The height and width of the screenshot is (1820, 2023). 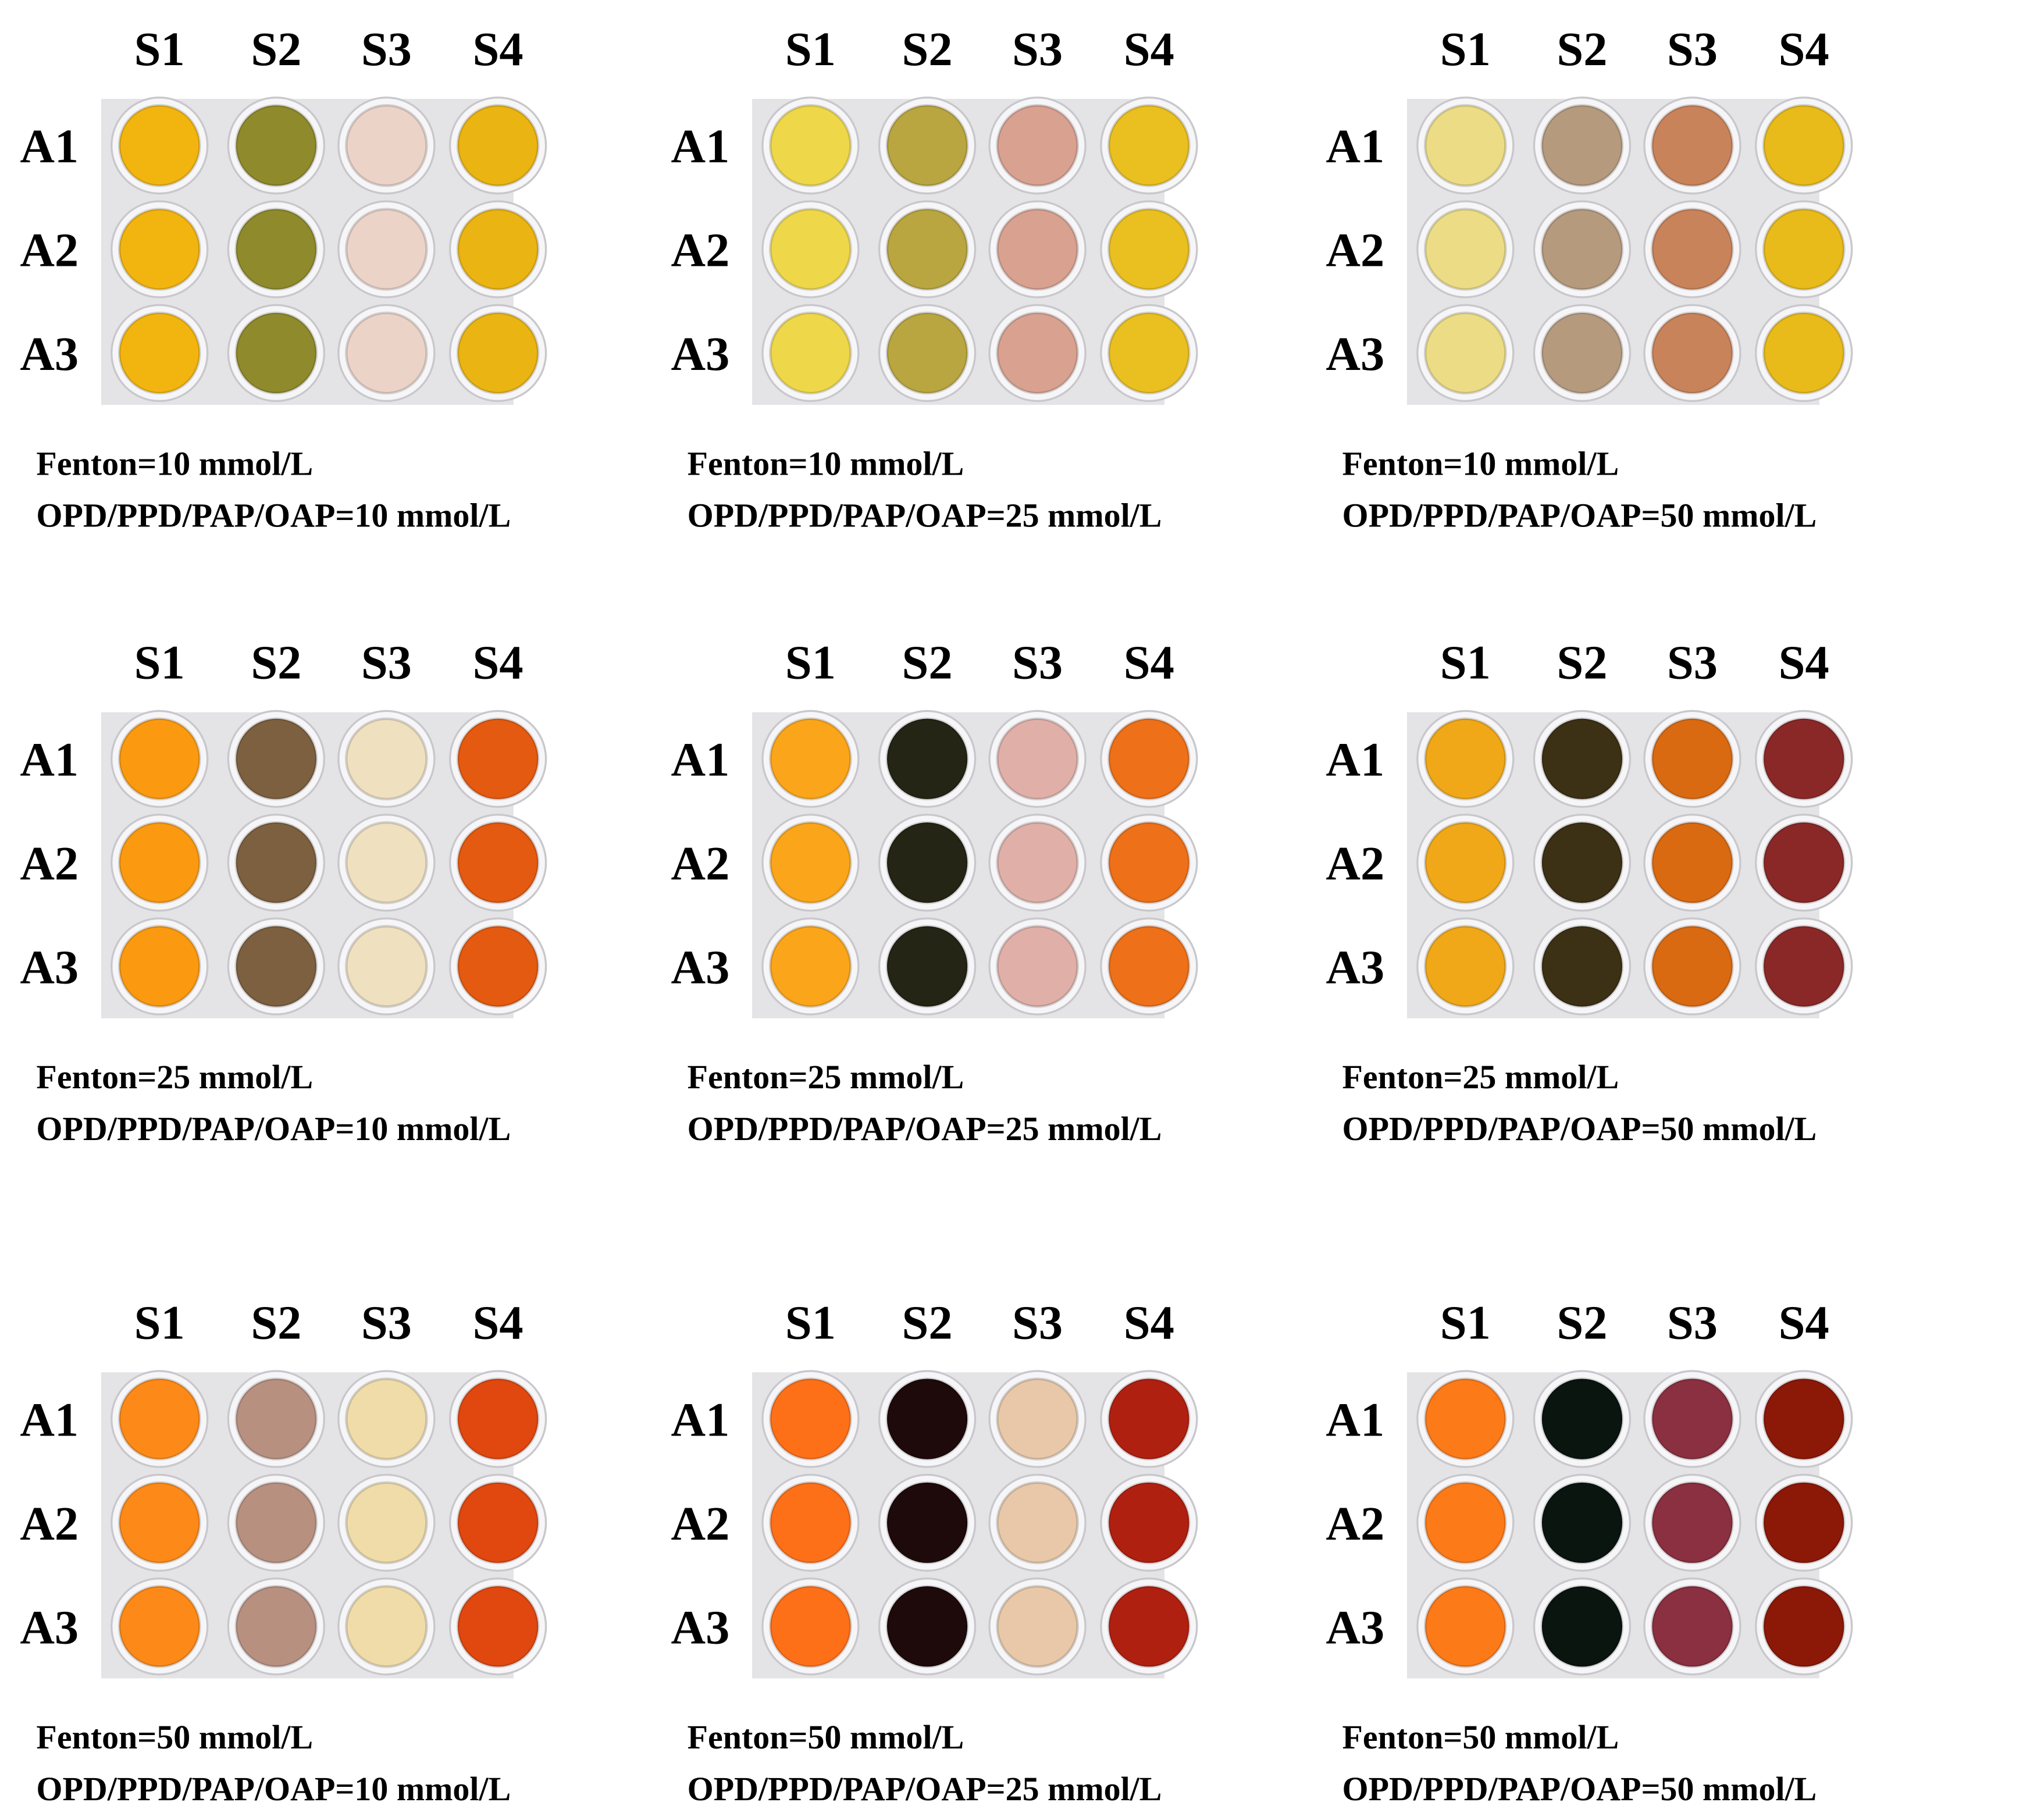 I want to click on caption: Fenton=25 mmol/L, so click(x=826, y=1077).